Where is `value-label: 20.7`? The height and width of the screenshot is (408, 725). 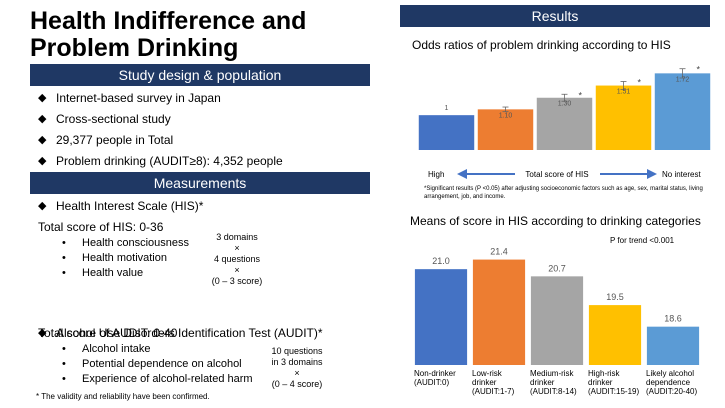 value-label: 20.7 is located at coordinates (557, 268).